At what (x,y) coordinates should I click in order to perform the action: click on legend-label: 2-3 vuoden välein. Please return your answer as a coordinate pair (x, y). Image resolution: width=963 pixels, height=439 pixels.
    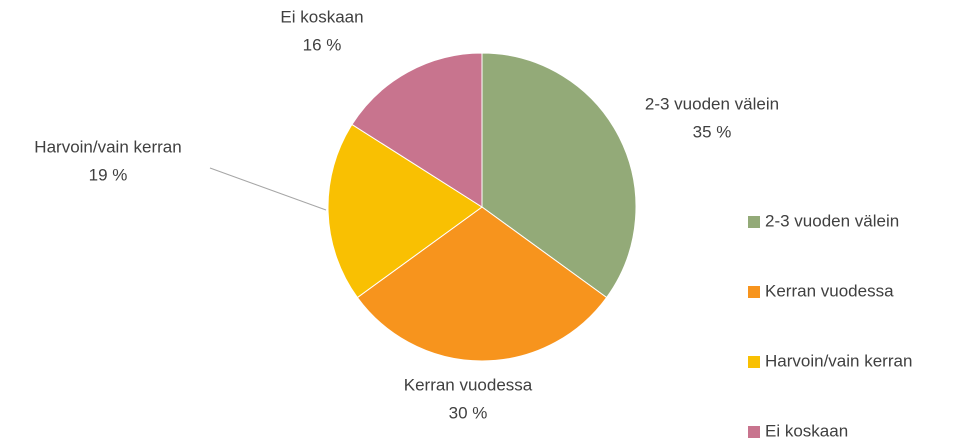
    Looking at the image, I should click on (832, 220).